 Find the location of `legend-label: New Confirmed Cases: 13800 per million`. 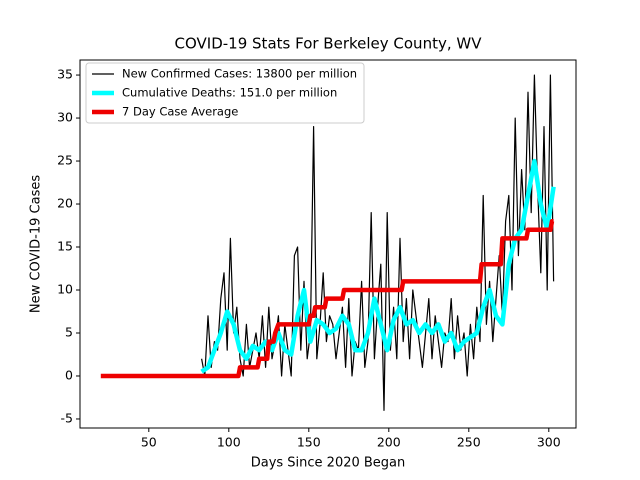

legend-label: New Confirmed Cases: 13800 per million is located at coordinates (239, 74).